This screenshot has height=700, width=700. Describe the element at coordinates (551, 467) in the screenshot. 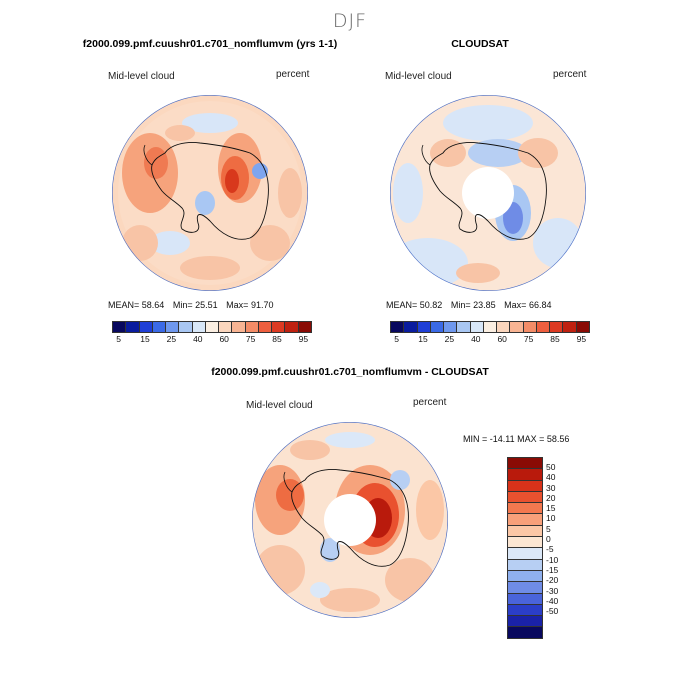

I see `diff-colorbar-tick-label: 50` at that location.